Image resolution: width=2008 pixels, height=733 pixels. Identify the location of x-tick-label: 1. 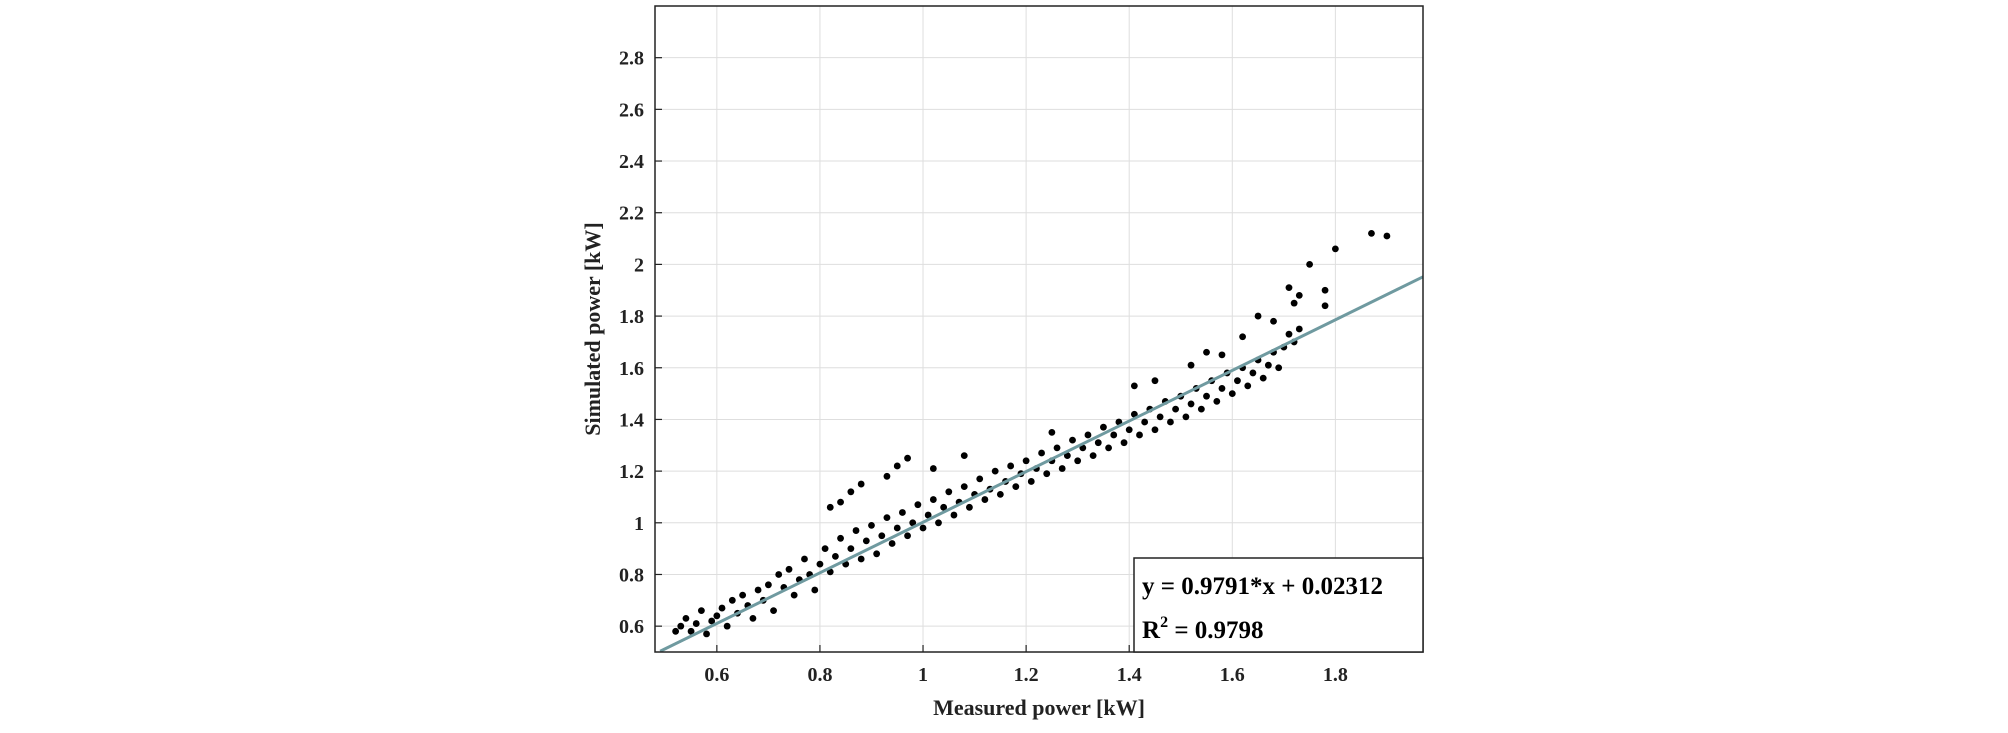
(923, 675).